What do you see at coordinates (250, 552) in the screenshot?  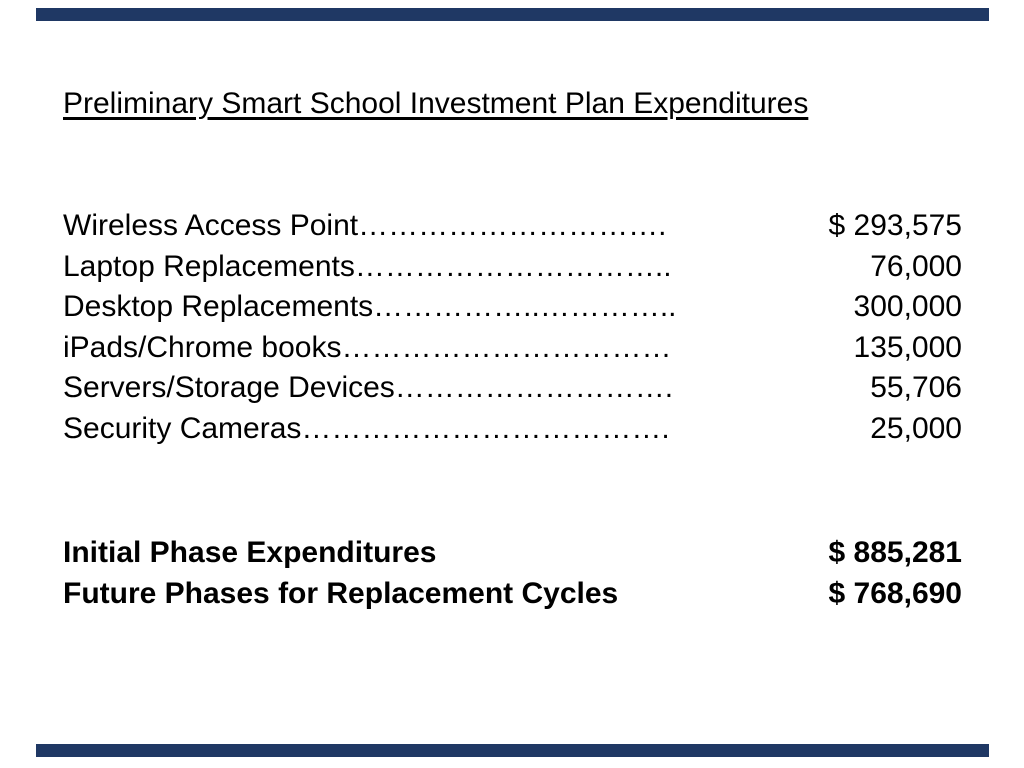 I see `total-label: Initial Phase Expenditures` at bounding box center [250, 552].